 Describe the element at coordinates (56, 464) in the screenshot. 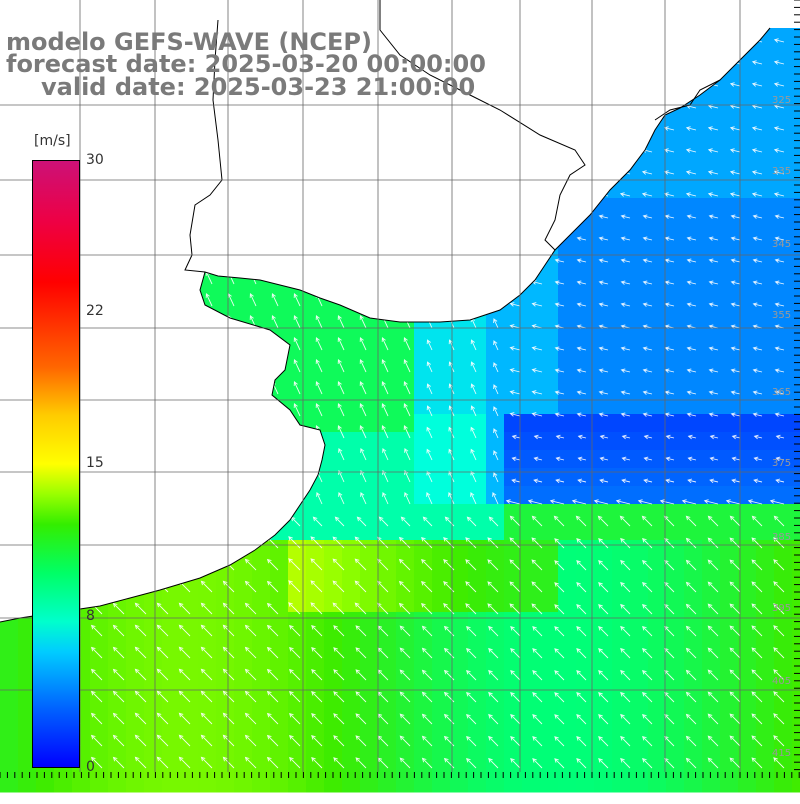

I see `colorbar` at that location.